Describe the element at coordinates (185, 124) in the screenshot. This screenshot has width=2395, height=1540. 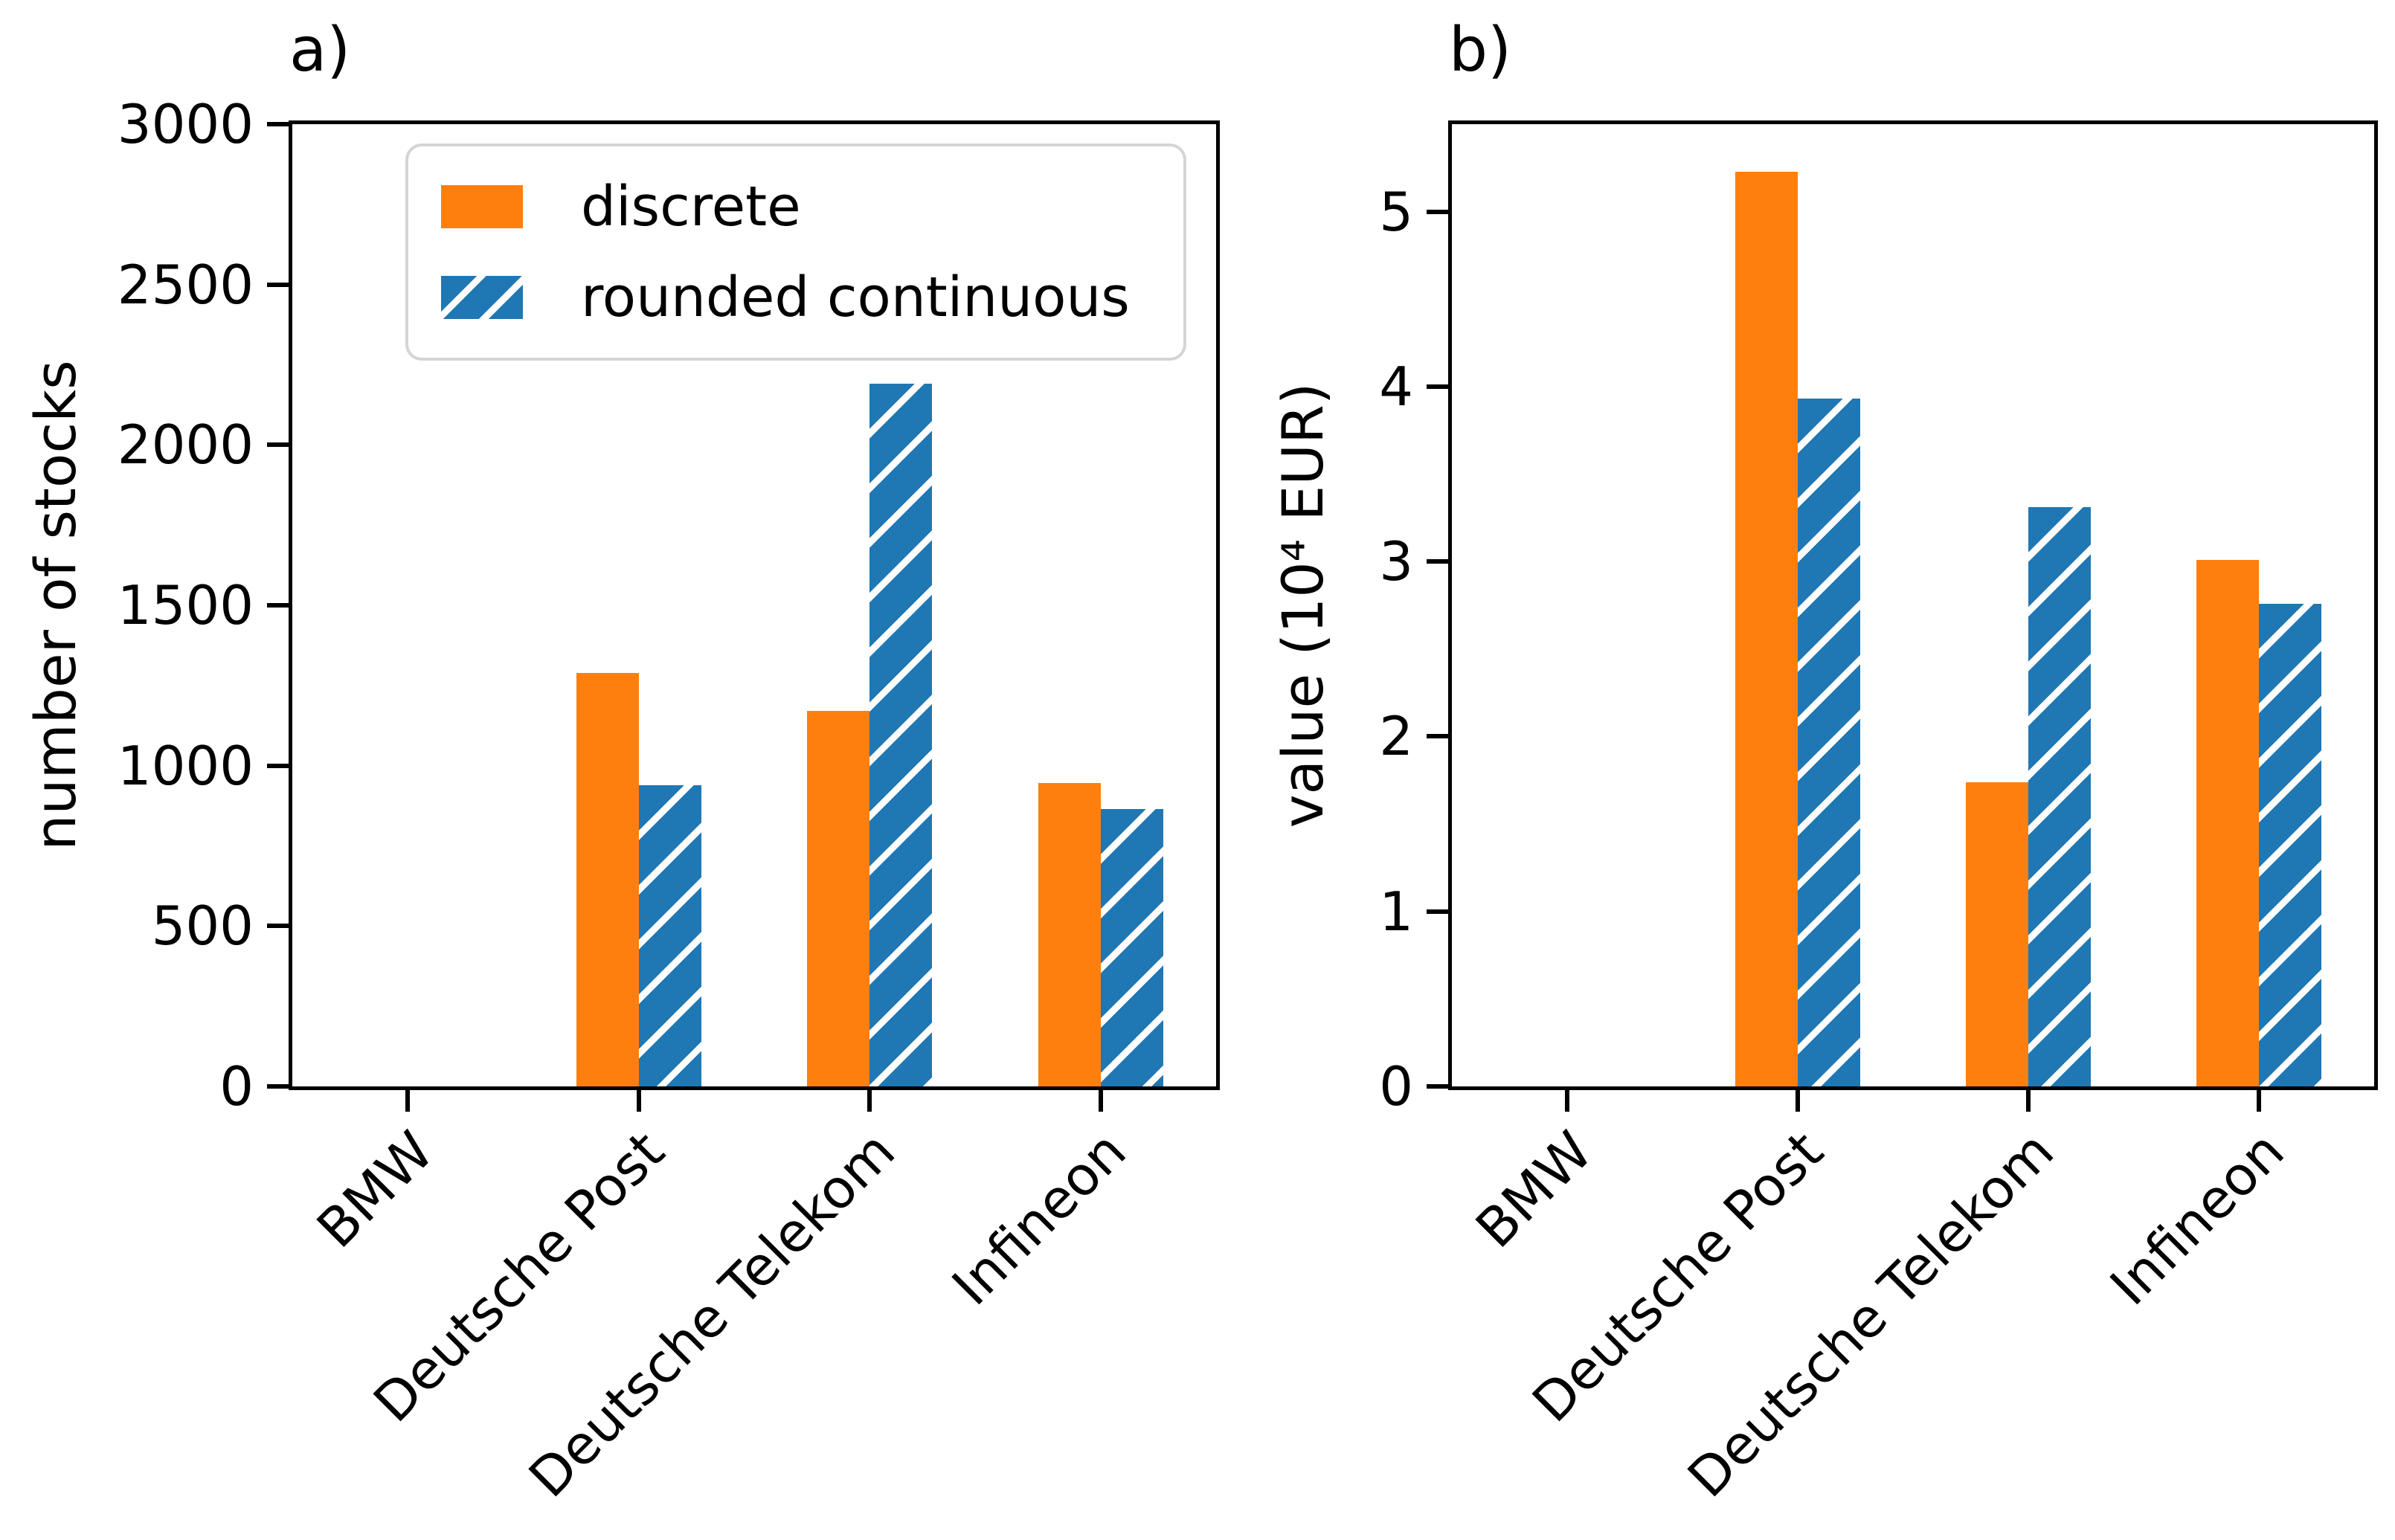
I see `y-tick-label: 3000` at that location.